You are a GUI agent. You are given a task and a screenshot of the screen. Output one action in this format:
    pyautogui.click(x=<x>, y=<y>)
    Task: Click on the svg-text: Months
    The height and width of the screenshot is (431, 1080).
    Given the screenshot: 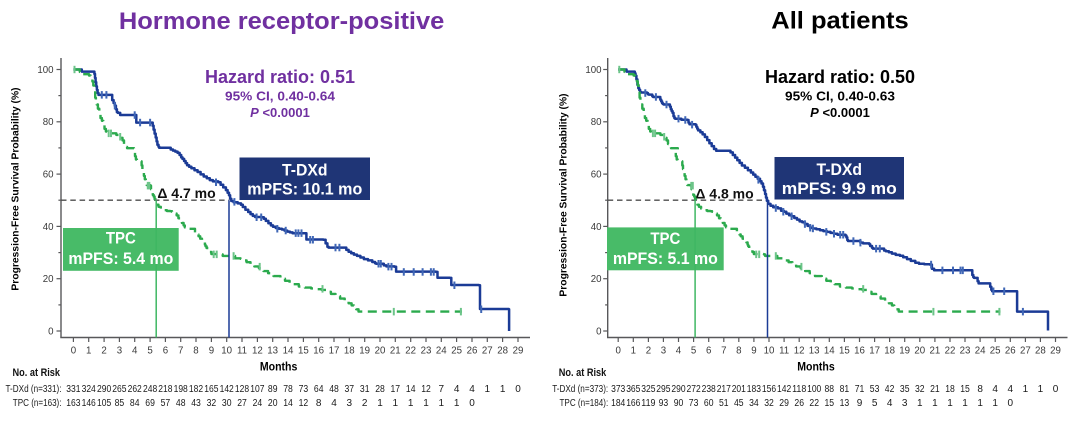 What is the action you would take?
    pyautogui.click(x=279, y=368)
    